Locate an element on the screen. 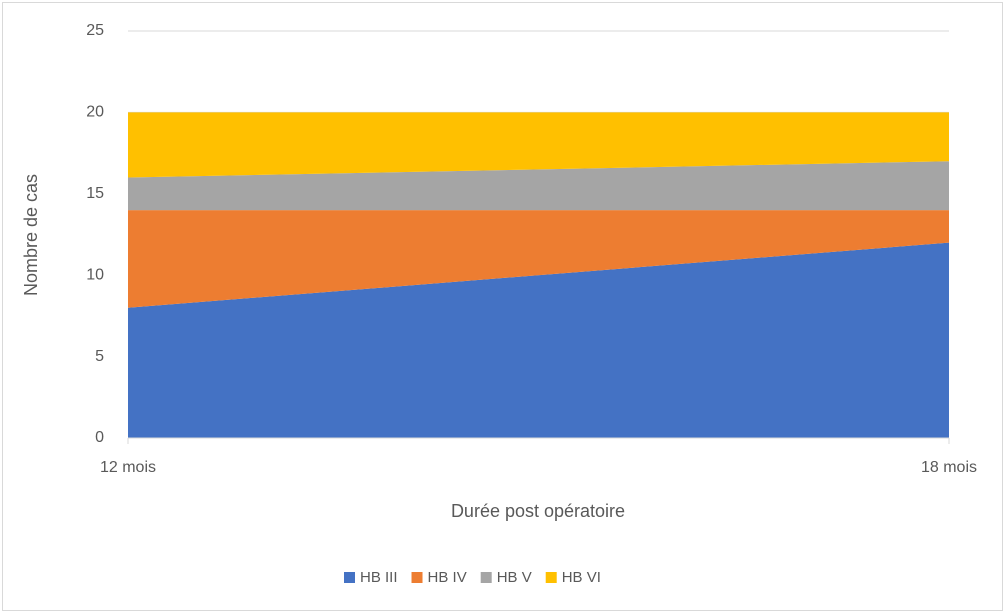 The width and height of the screenshot is (1005, 613). y-tick-label: 25 is located at coordinates (95, 30).